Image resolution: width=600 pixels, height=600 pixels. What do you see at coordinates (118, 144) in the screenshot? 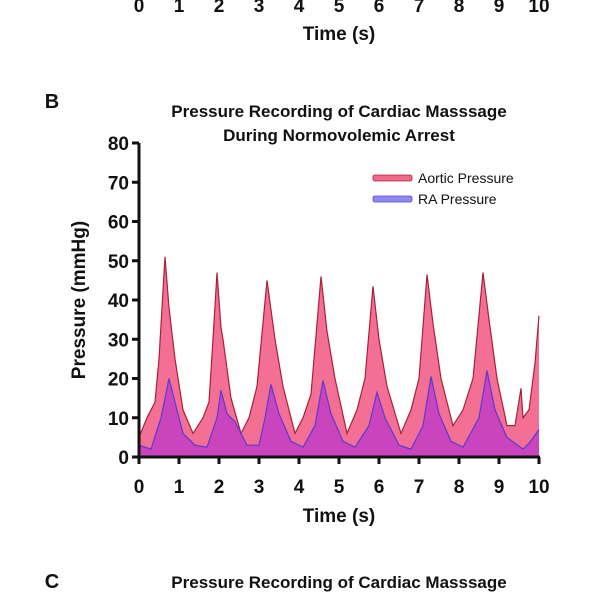
I see `y-tick-label: 80` at bounding box center [118, 144].